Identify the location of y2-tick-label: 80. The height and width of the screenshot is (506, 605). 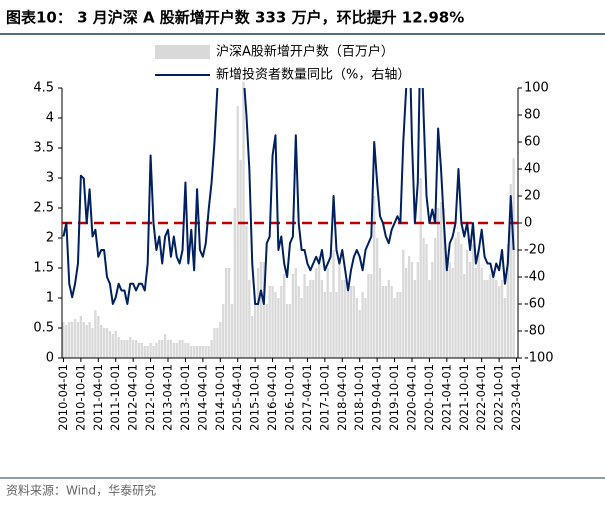
(532, 115).